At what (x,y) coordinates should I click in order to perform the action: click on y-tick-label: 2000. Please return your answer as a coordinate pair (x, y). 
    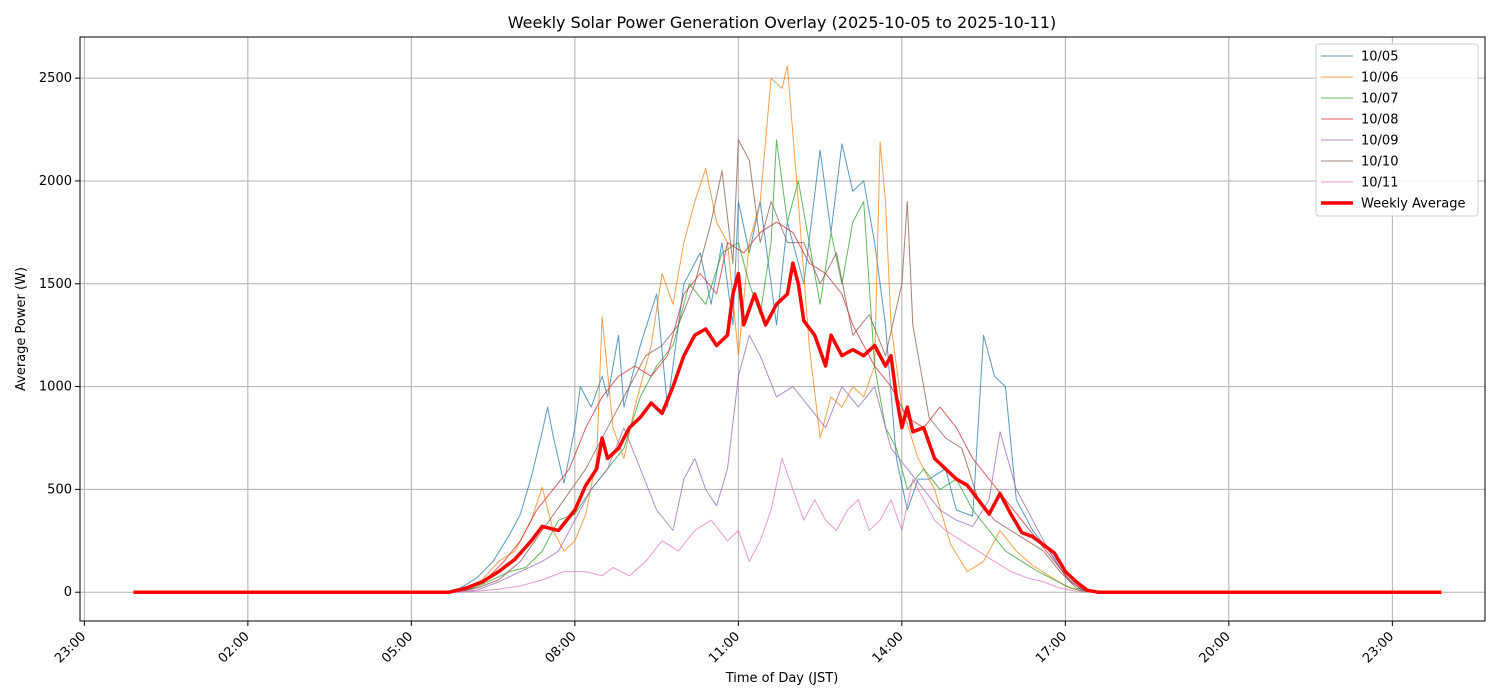
    Looking at the image, I should click on (55, 181).